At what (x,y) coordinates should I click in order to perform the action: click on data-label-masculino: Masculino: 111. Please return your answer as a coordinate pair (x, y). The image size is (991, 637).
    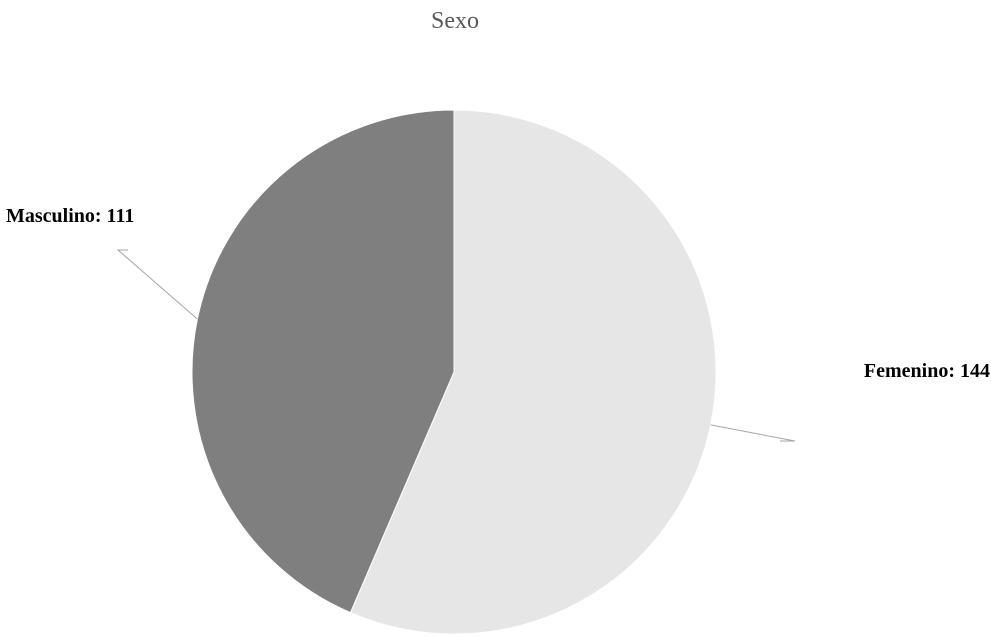
    Looking at the image, I should click on (70, 216).